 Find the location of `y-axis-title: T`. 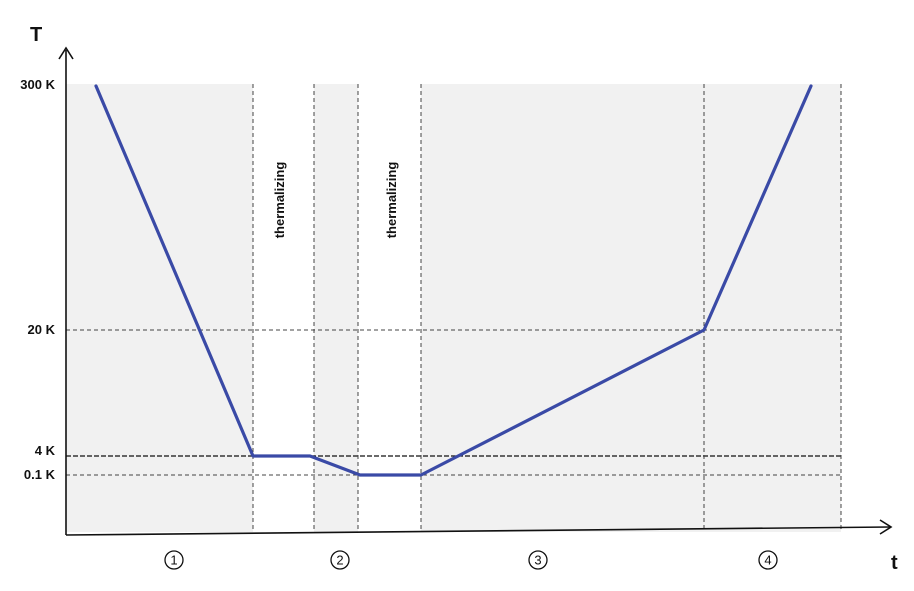

y-axis-title: T is located at coordinates (36, 35).